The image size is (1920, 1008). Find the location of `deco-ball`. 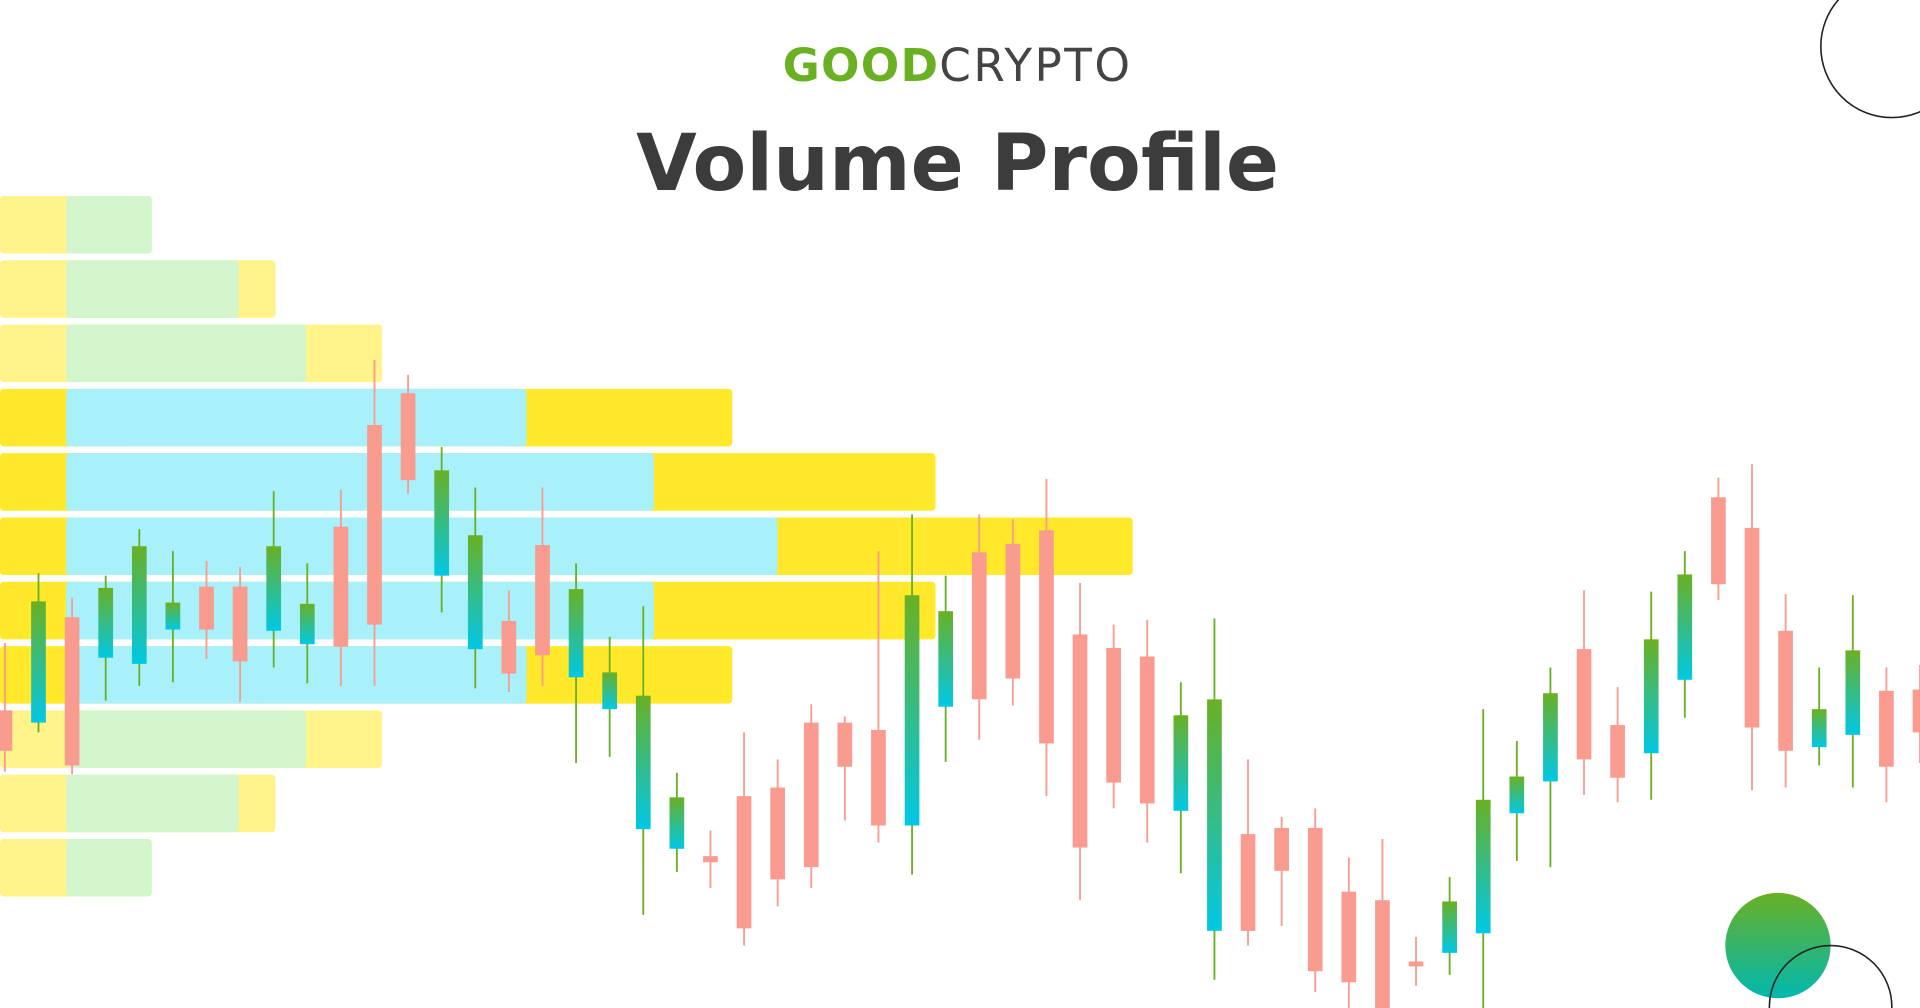

deco-ball is located at coordinates (1778, 945).